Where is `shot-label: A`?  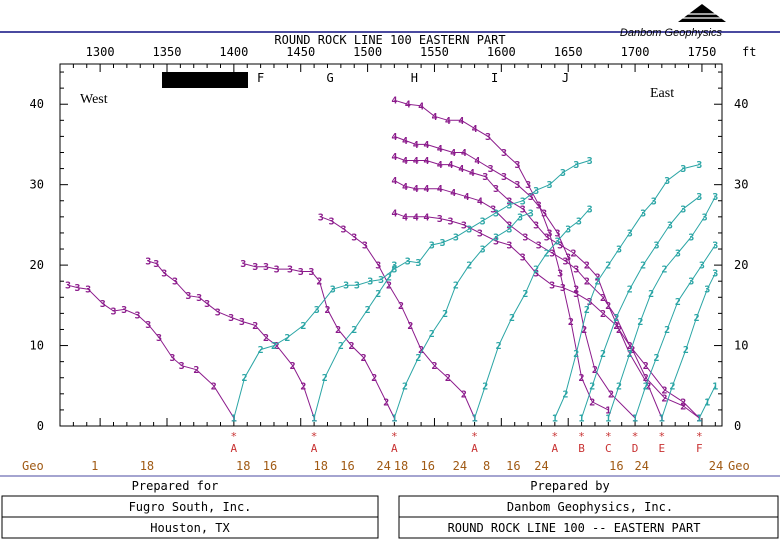 shot-label: A is located at coordinates (555, 448).